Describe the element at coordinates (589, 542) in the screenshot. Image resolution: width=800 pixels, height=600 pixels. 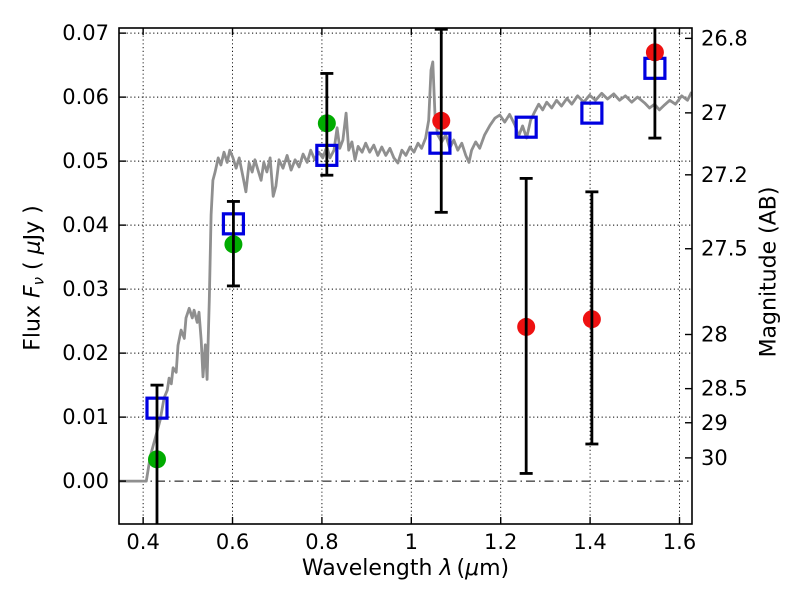
I see `x-tick-label: 1.4` at that location.